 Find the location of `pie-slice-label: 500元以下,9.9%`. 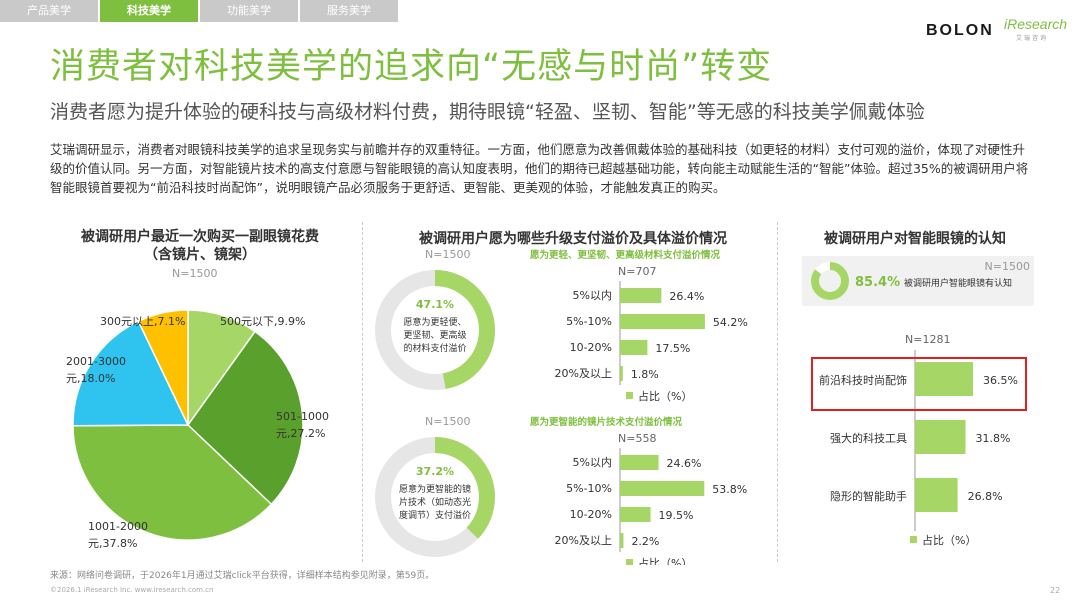

pie-slice-label: 500元以下,9.9% is located at coordinates (262, 321).